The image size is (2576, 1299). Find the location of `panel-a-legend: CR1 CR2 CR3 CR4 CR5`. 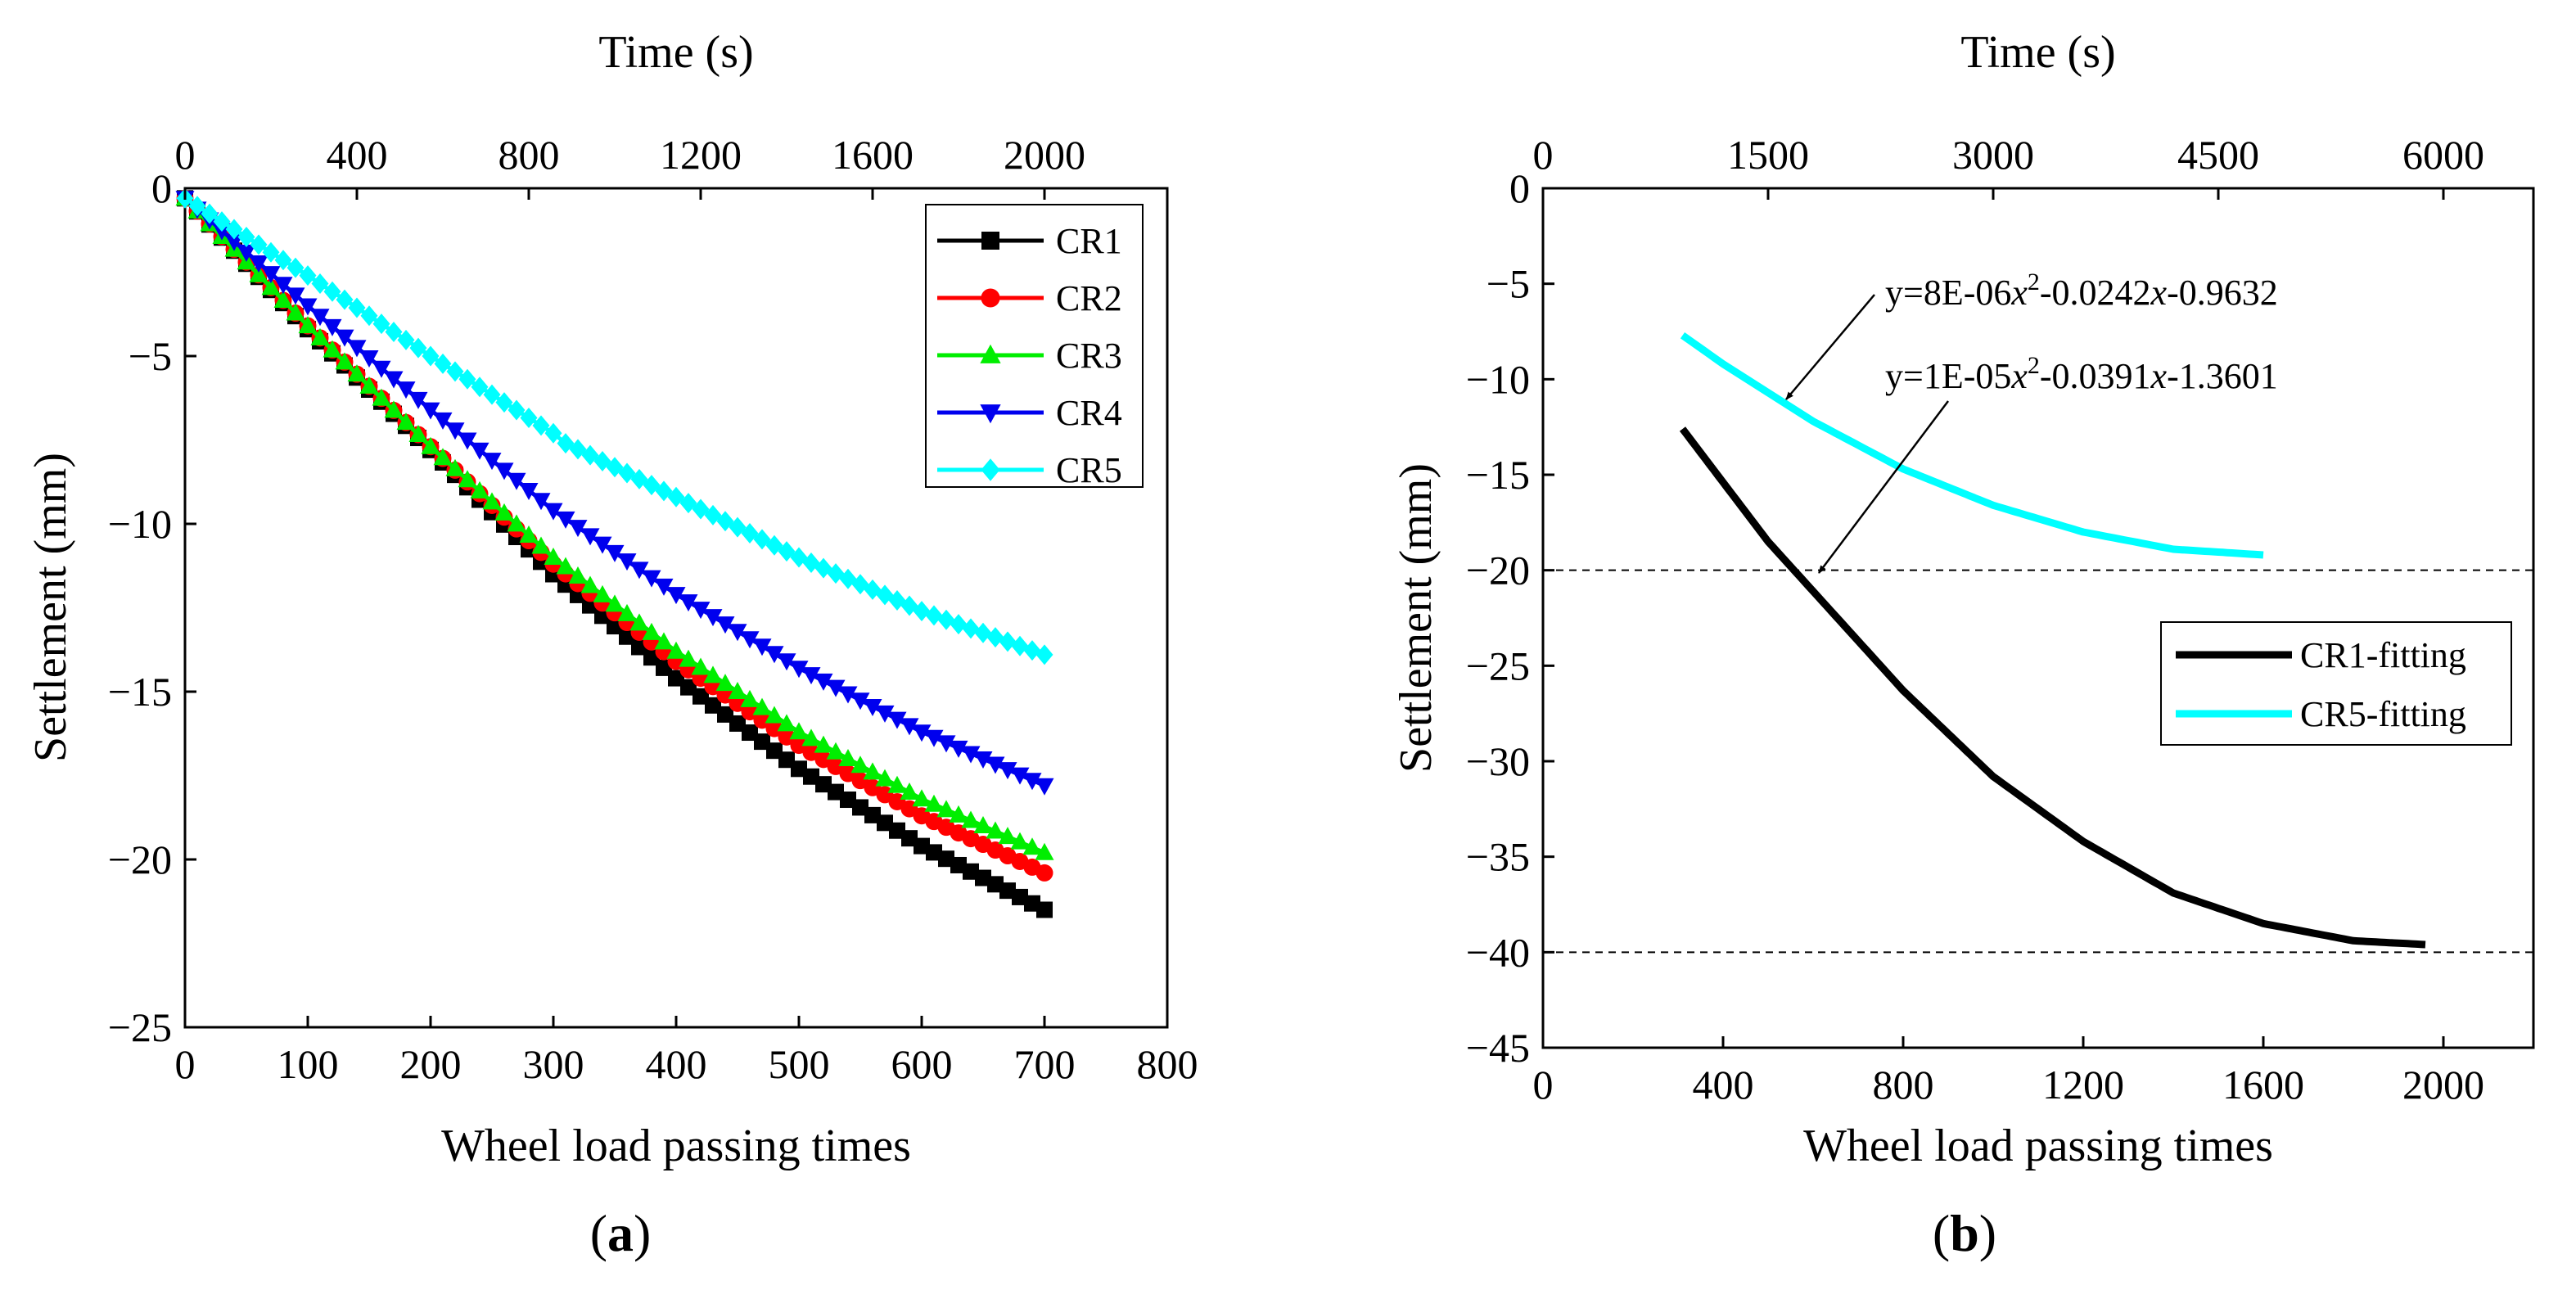

panel-a-legend: CR1 CR2 CR3 CR4 CR5 is located at coordinates (1034, 347).